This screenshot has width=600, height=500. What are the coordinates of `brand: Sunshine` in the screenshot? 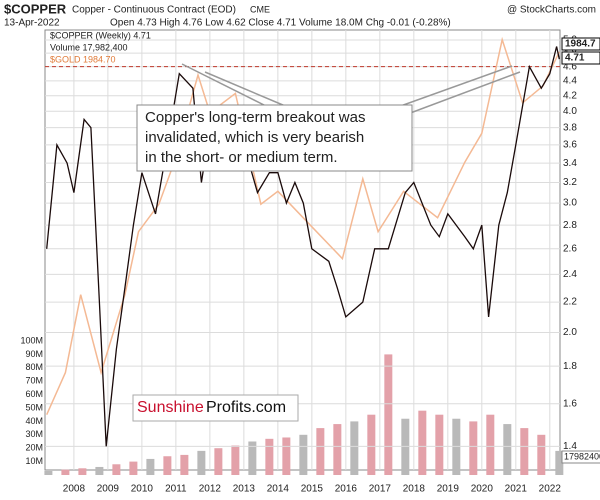 It's located at (170, 407).